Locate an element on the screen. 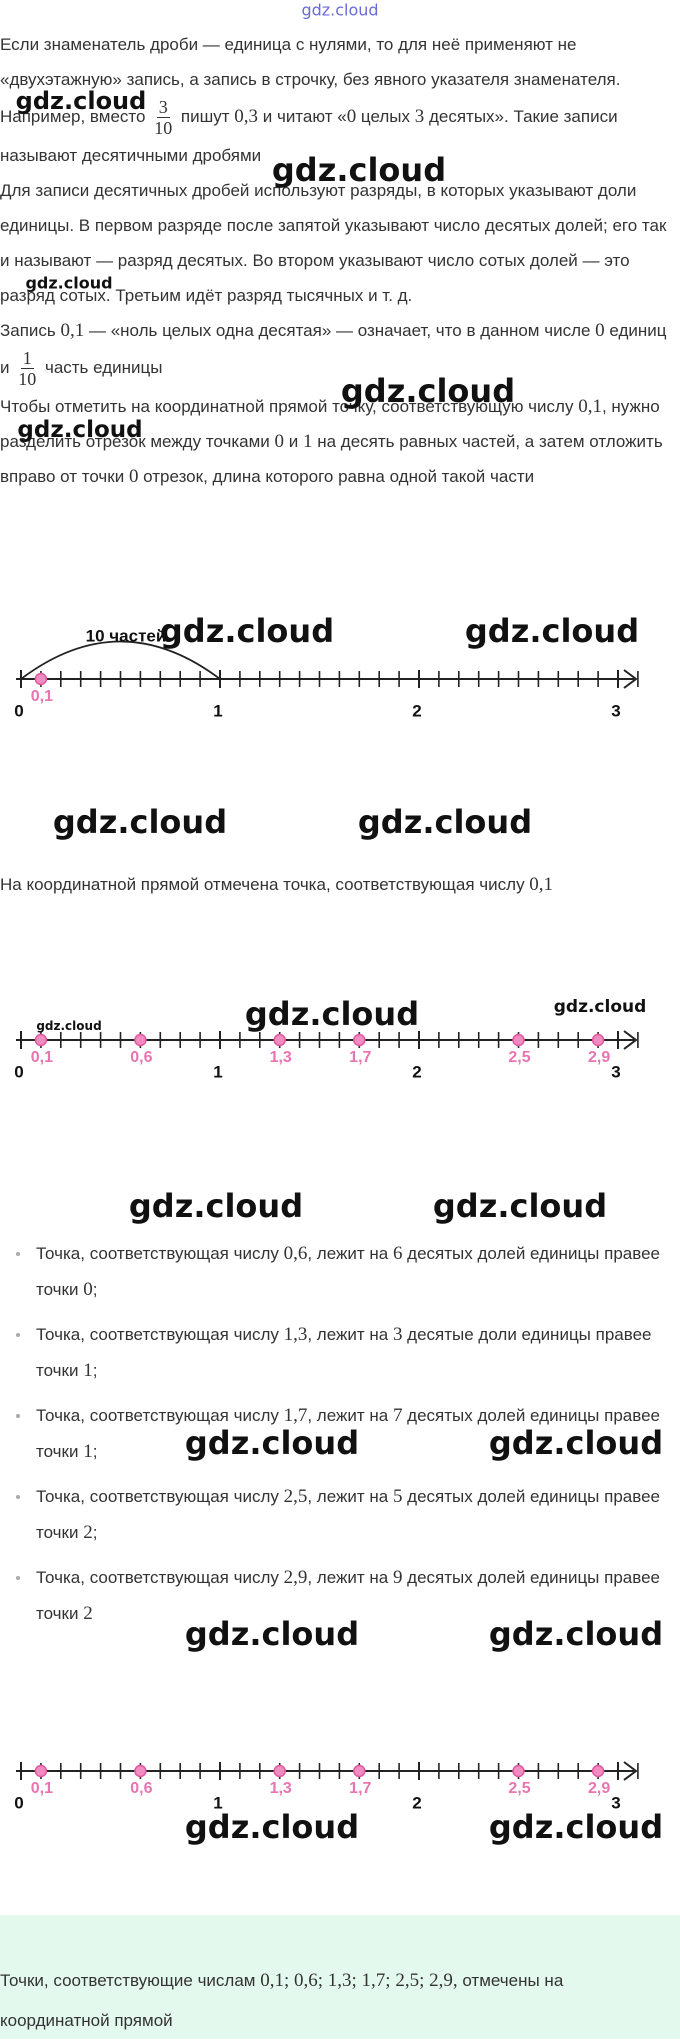 Image resolution: width=680 pixels, height=2041 pixels. number-line: 0 1 2 3 0,1 0,6 1,3 1,7 2,5 2,9 is located at coordinates (326, 1055).